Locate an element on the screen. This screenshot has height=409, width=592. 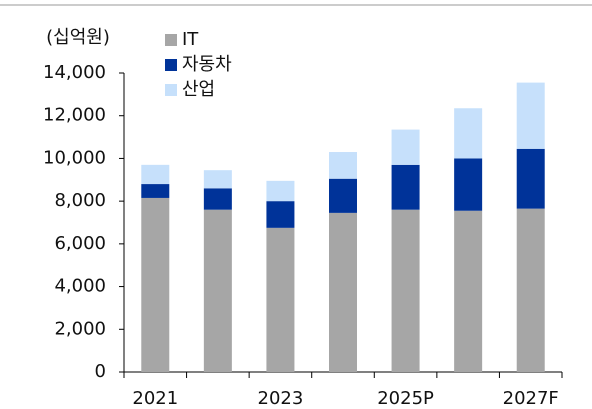
y-tick-label: 10,000 is located at coordinates (74, 157).